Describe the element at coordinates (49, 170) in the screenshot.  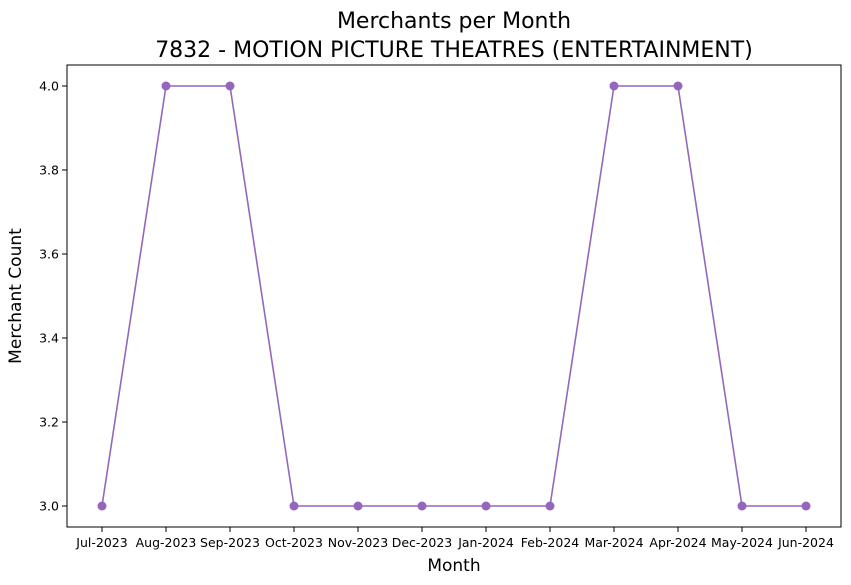
I see `y-tick-label: 3.8` at that location.